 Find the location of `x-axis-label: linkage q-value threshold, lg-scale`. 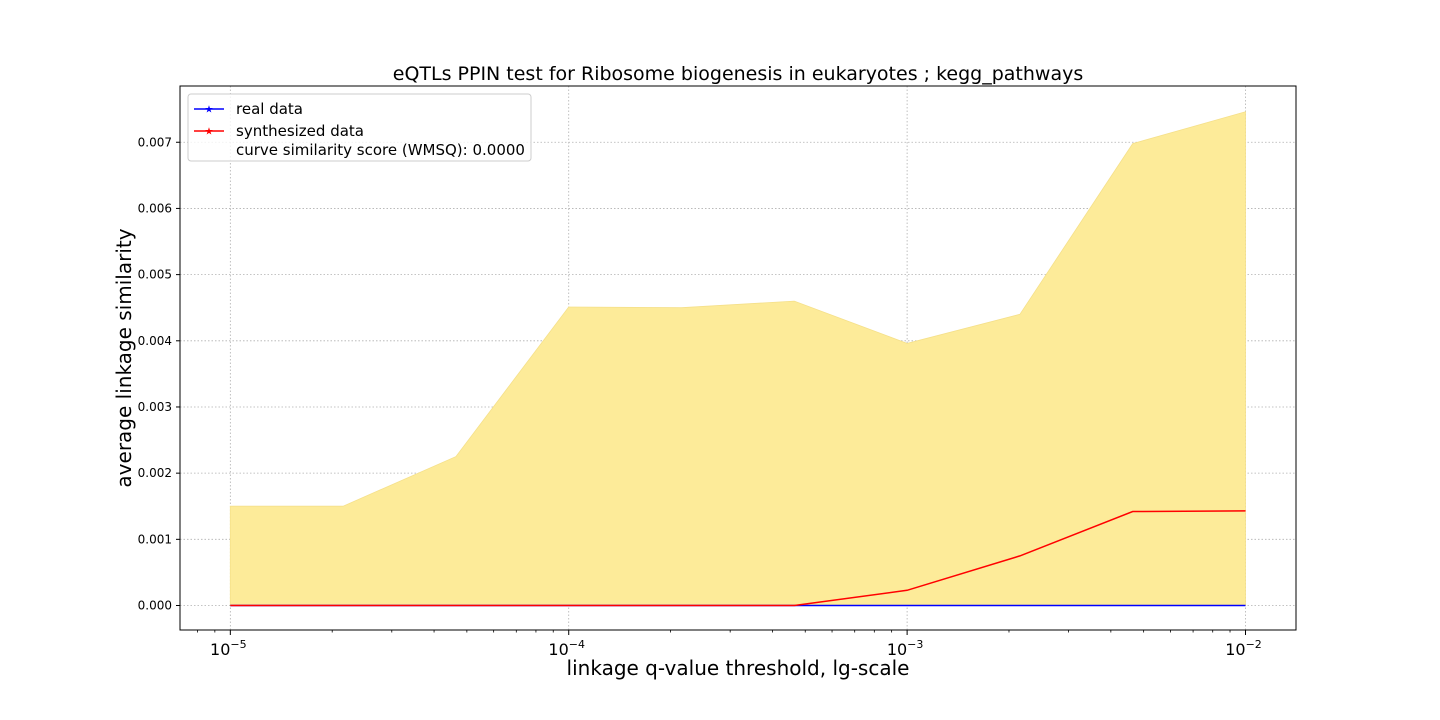

x-axis-label: linkage q-value threshold, lg-scale is located at coordinates (738, 668).